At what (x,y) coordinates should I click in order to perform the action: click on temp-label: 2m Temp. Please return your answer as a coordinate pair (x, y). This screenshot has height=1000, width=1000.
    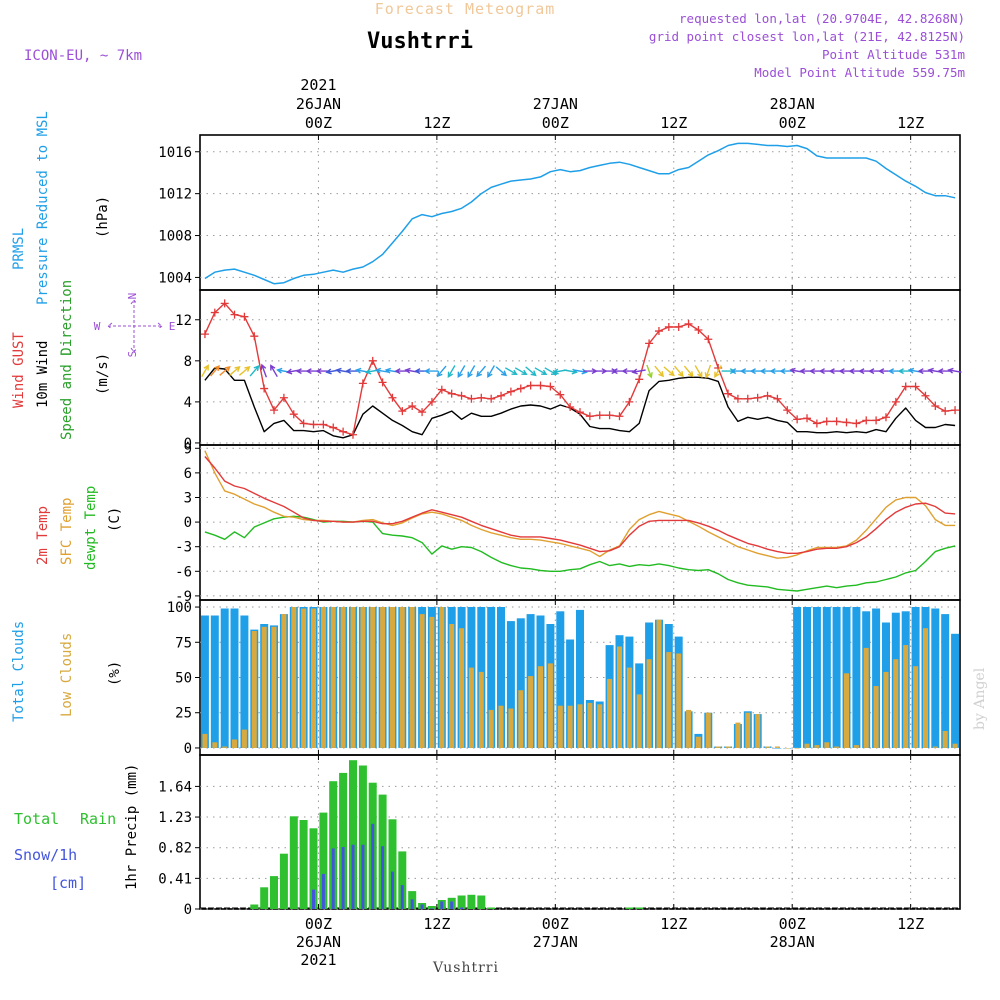
    Looking at the image, I should click on (43, 535).